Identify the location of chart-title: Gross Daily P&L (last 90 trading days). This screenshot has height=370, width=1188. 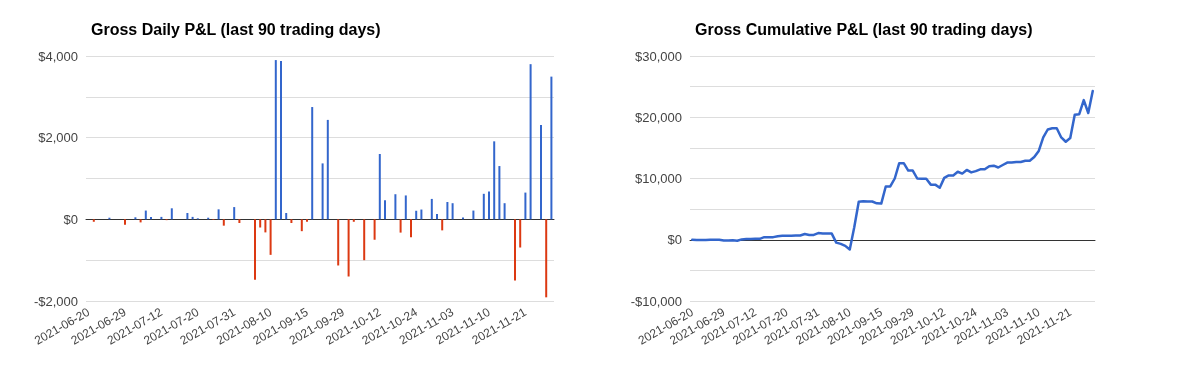
(236, 29).